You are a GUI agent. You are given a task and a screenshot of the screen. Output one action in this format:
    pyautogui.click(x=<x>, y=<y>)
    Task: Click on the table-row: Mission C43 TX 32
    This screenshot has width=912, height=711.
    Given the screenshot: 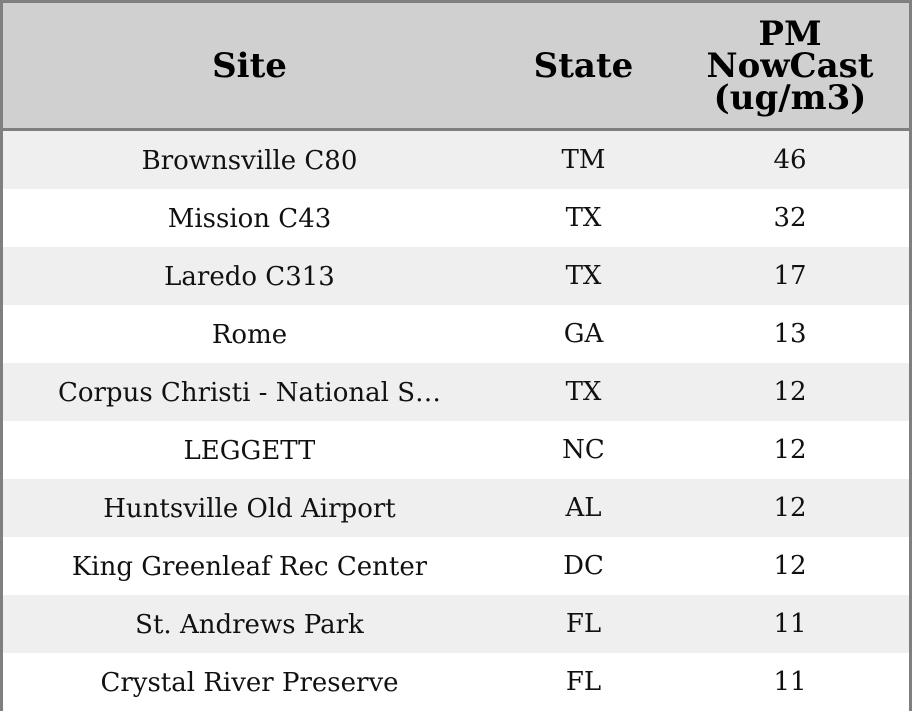 What is the action you would take?
    pyautogui.click(x=456, y=218)
    